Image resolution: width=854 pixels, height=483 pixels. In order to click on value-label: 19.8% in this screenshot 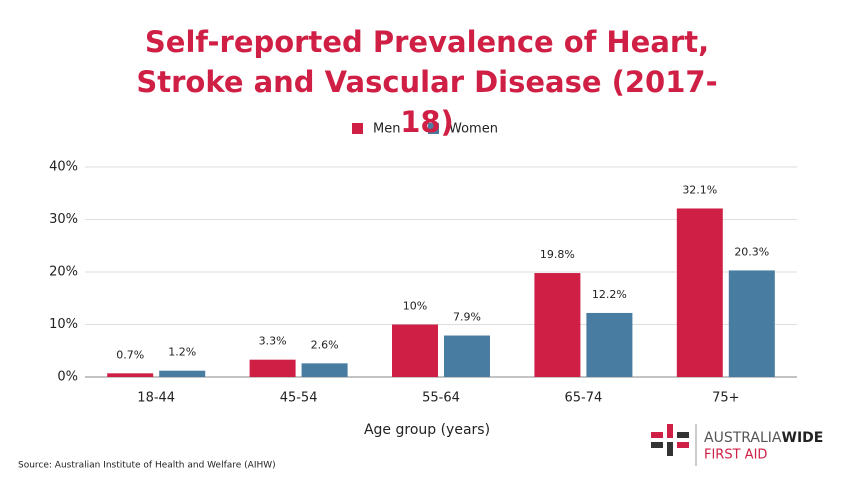, I will do `click(557, 254)`.